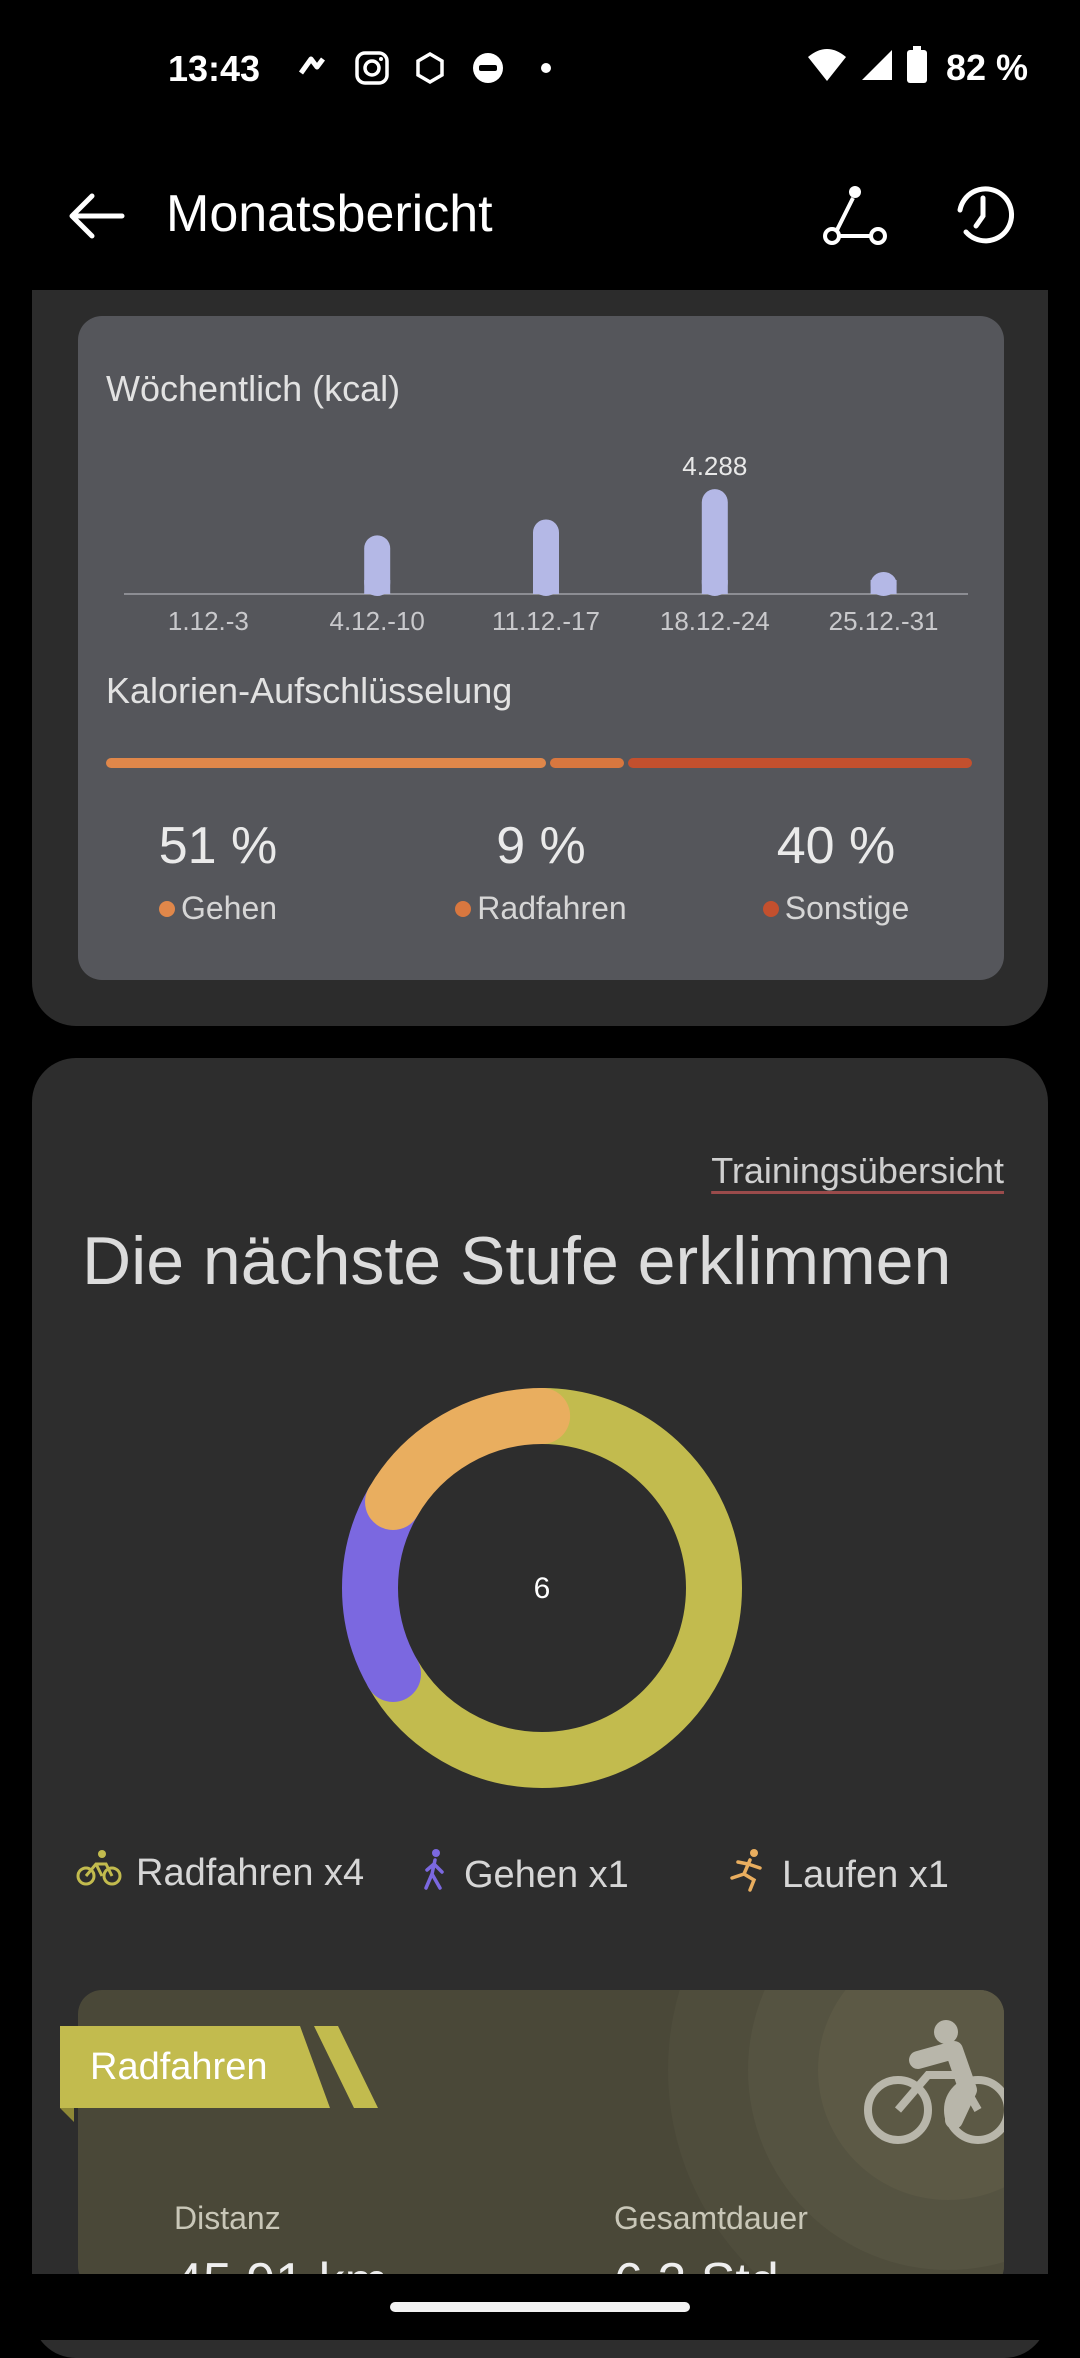 The image size is (1080, 2358). Describe the element at coordinates (250, 1872) in the screenshot. I see `legend-label: Radfahren x4` at that location.